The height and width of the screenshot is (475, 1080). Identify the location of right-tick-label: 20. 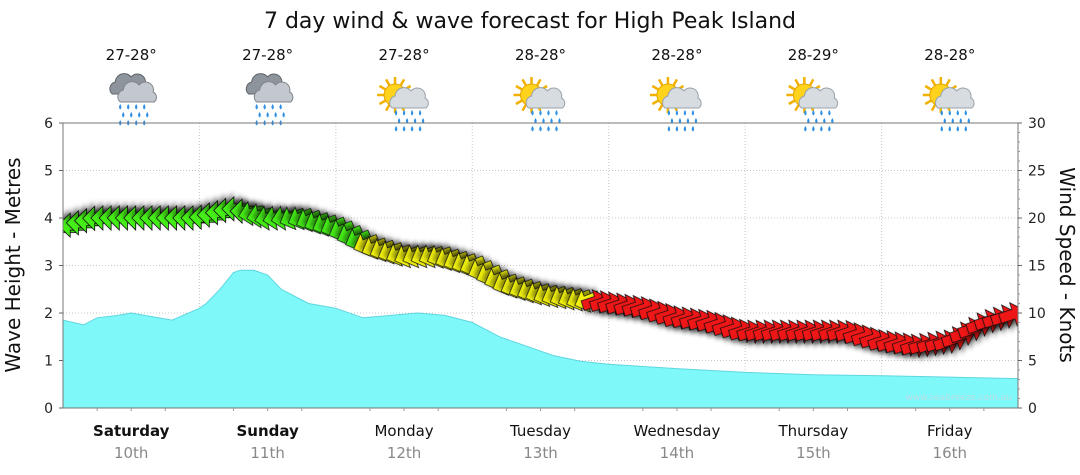
(1037, 219).